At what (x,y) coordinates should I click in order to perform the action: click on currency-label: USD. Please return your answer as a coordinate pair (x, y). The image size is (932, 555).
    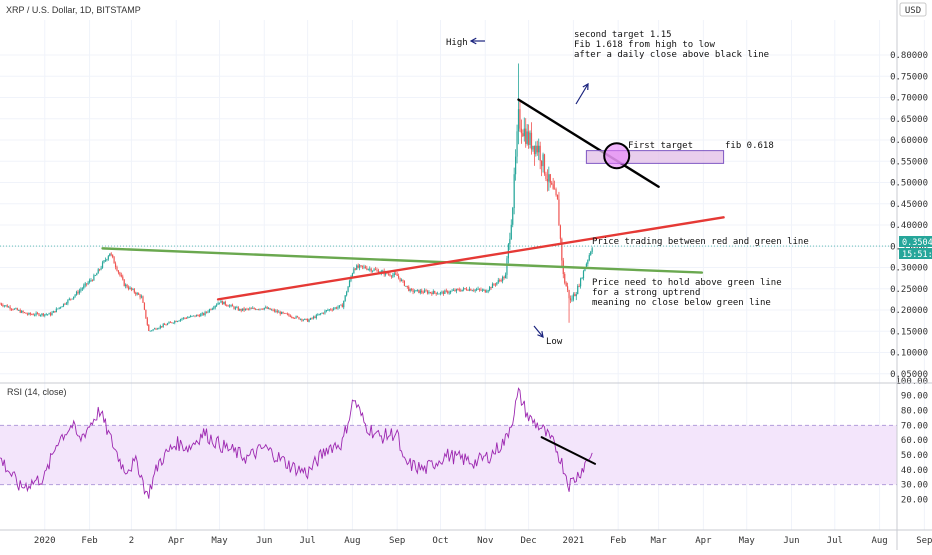
    Looking at the image, I should click on (913, 11).